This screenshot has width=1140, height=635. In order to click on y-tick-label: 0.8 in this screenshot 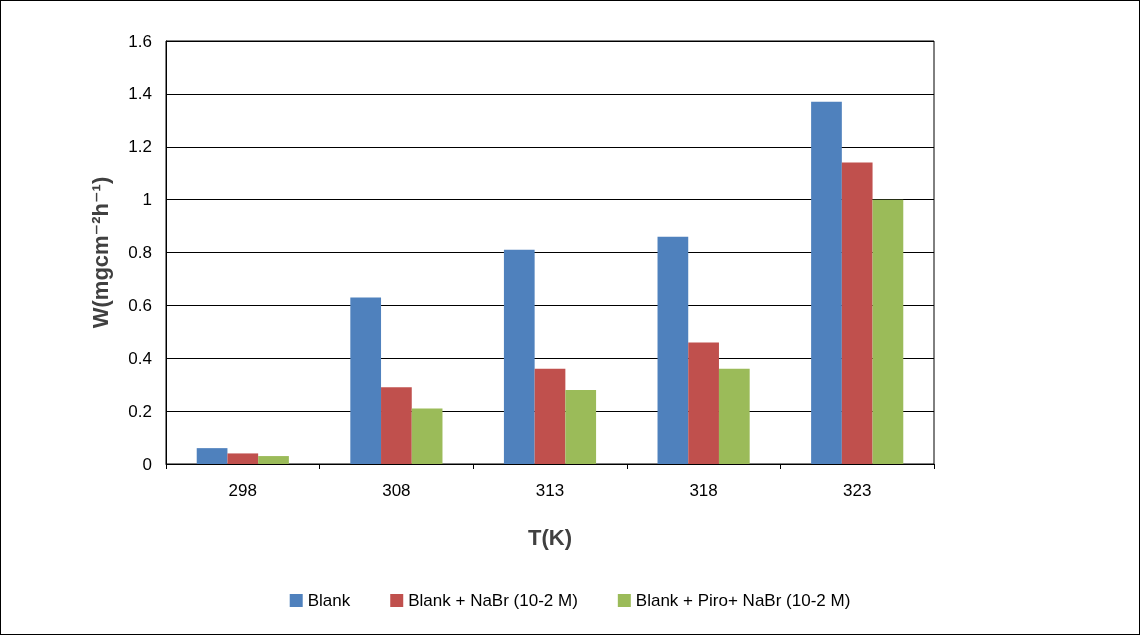, I will do `click(140, 252)`.